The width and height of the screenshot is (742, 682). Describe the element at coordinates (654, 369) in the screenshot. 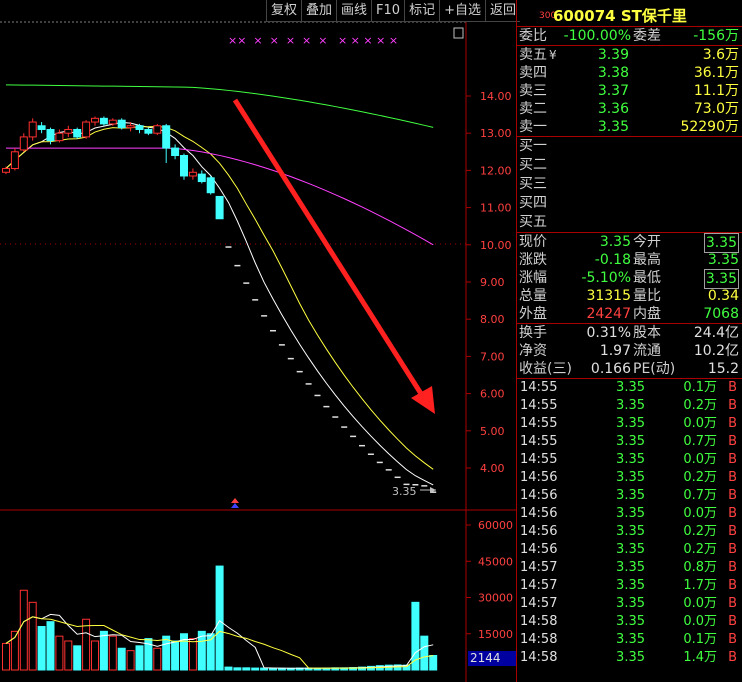

I see `fund-label-2: PE(动)` at that location.